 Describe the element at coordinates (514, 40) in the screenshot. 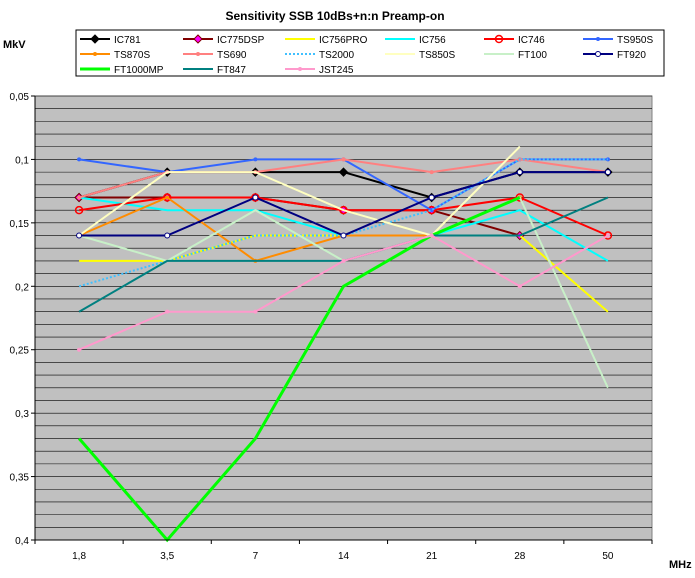

I see `legend-item-ic746: IC746` at that location.